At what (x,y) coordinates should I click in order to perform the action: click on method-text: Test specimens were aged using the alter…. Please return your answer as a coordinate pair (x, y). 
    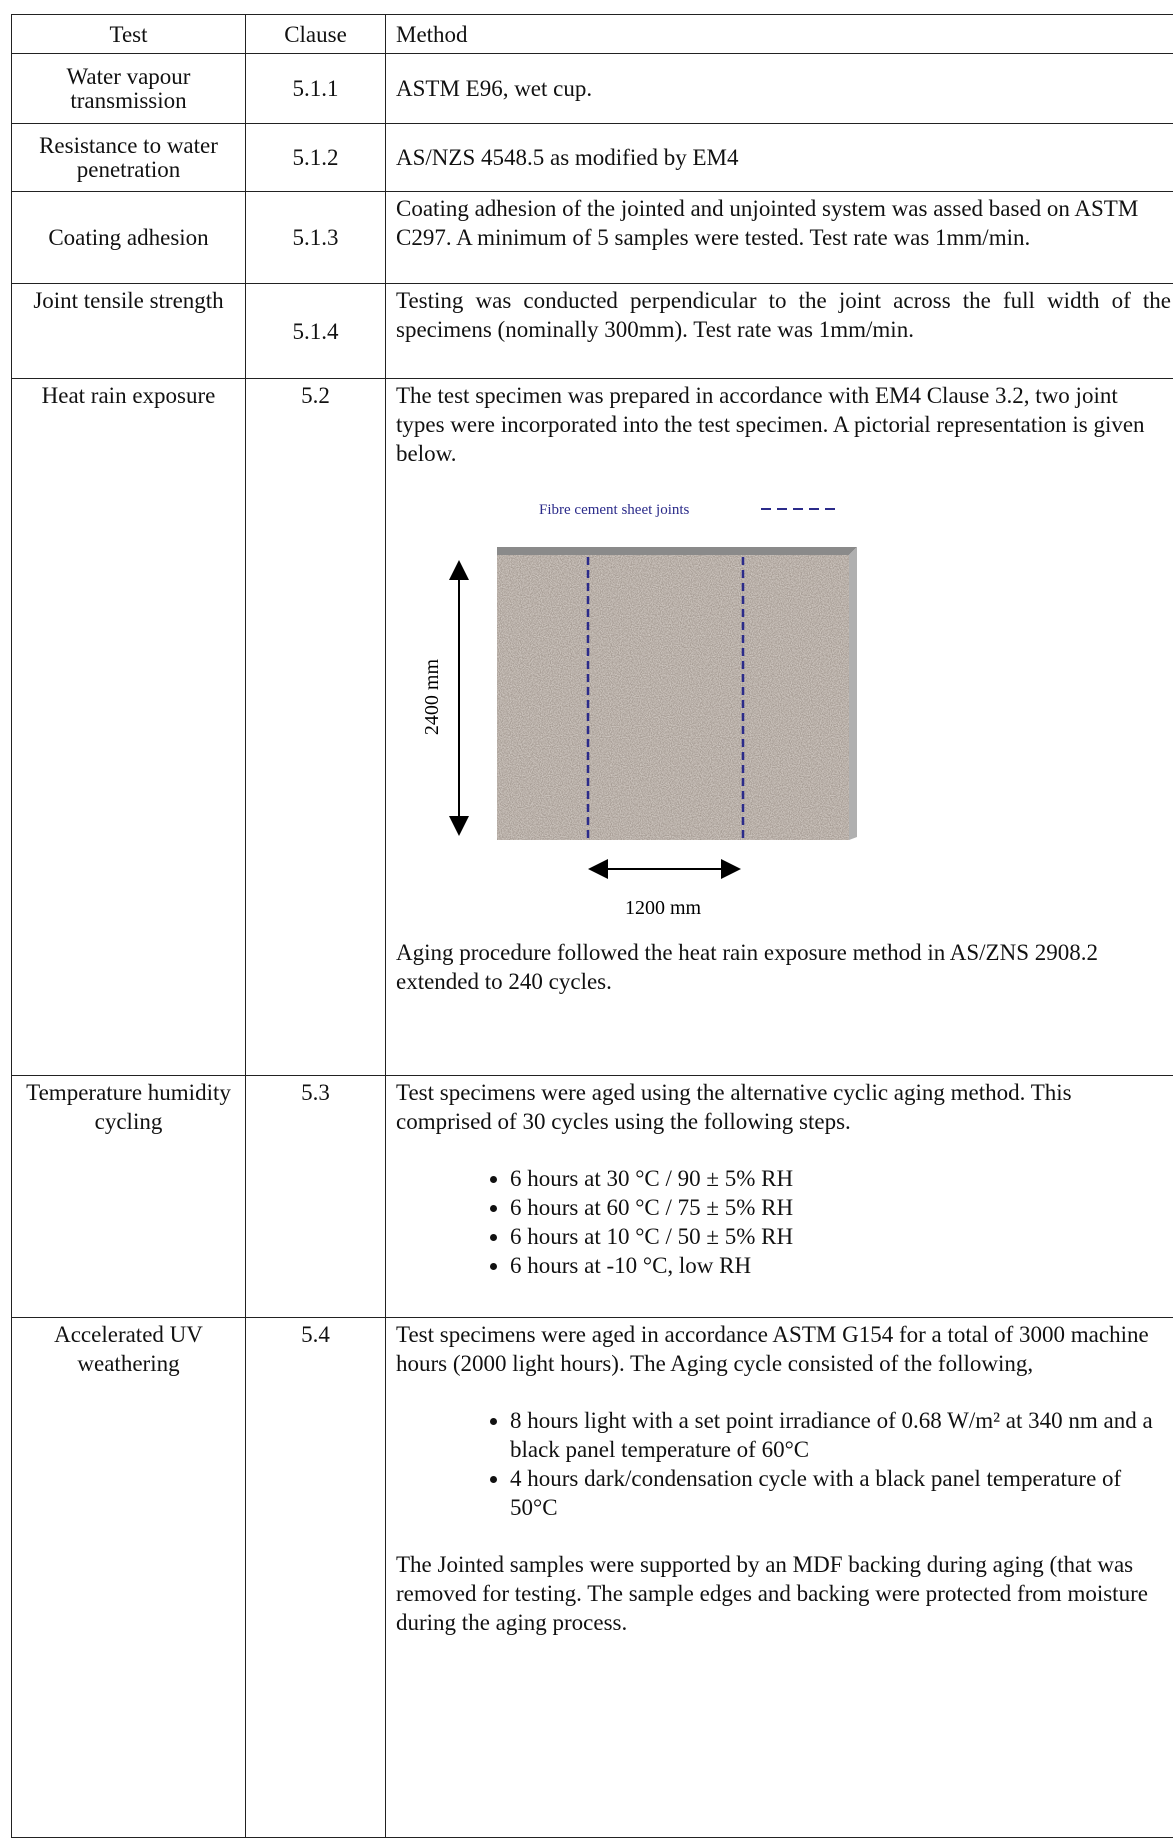
    Looking at the image, I should click on (783, 1107).